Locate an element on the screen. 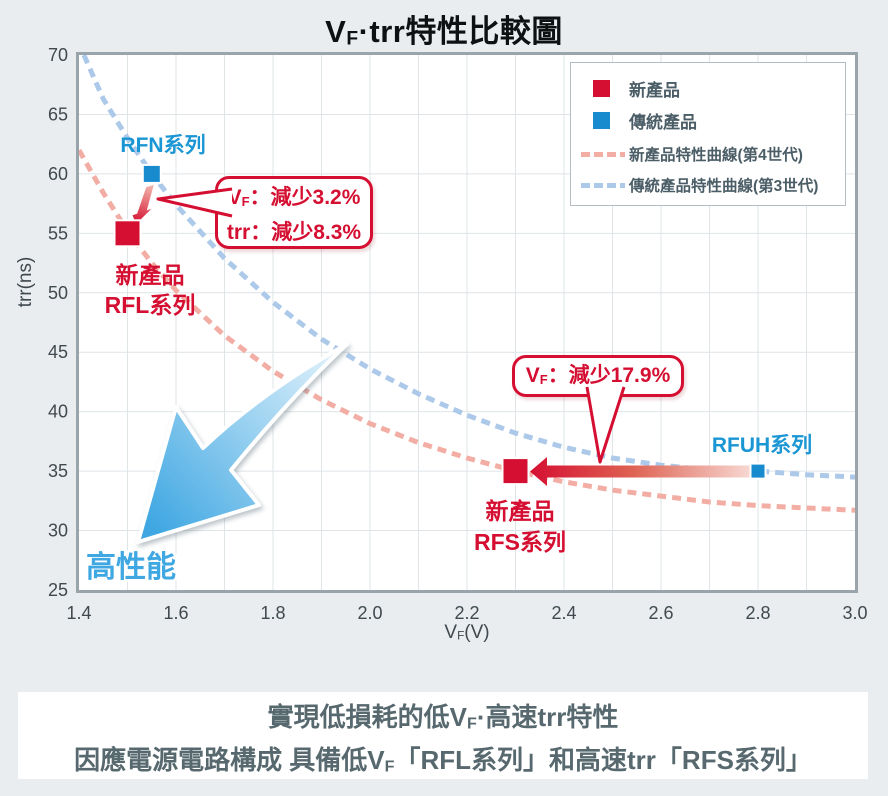 The width and height of the screenshot is (888, 796). x-tick-label: 2.2 is located at coordinates (466, 613).